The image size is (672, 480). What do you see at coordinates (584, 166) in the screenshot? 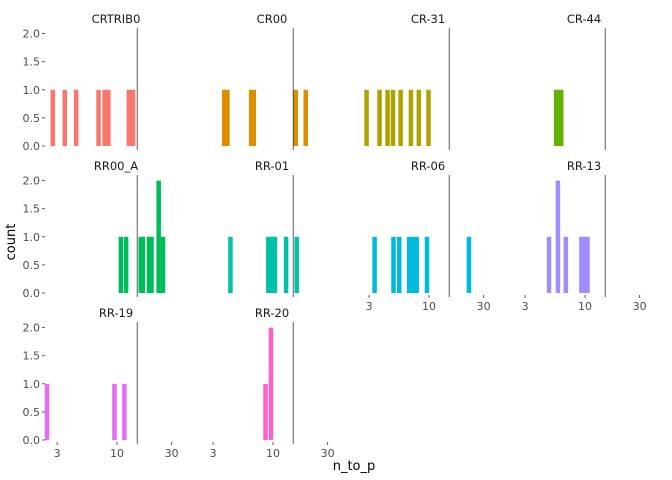
I see `strip-label-rr-13: RR-13` at bounding box center [584, 166].